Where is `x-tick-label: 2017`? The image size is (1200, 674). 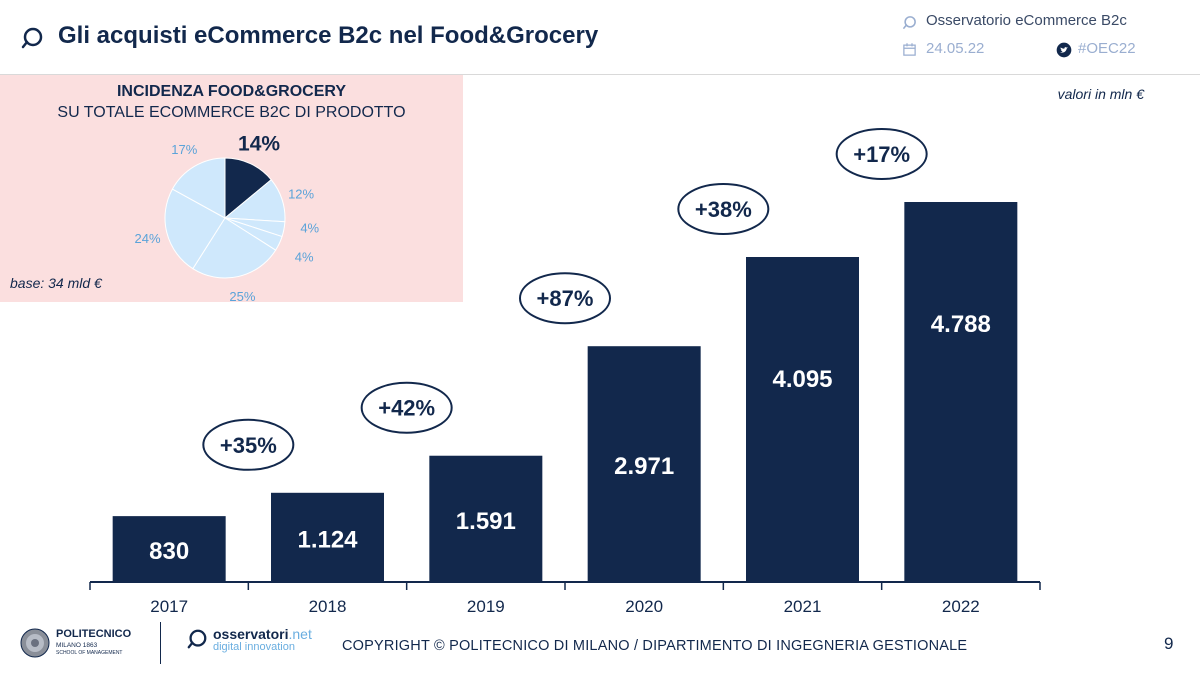 x-tick-label: 2017 is located at coordinates (169, 606).